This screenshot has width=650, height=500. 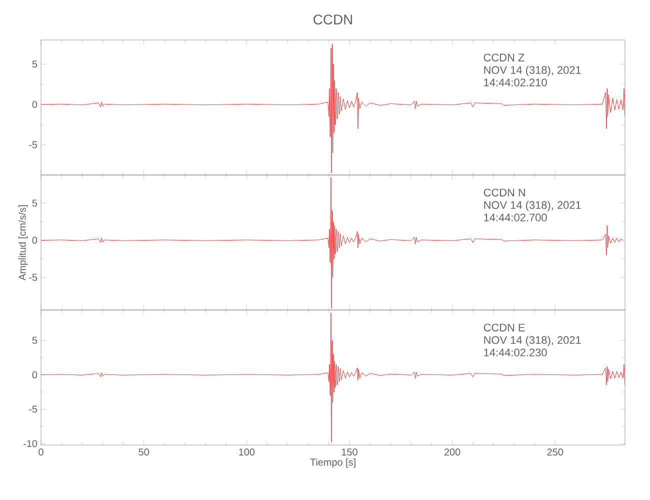 What do you see at coordinates (452, 452) in the screenshot?
I see `x-tick-label: 200` at bounding box center [452, 452].